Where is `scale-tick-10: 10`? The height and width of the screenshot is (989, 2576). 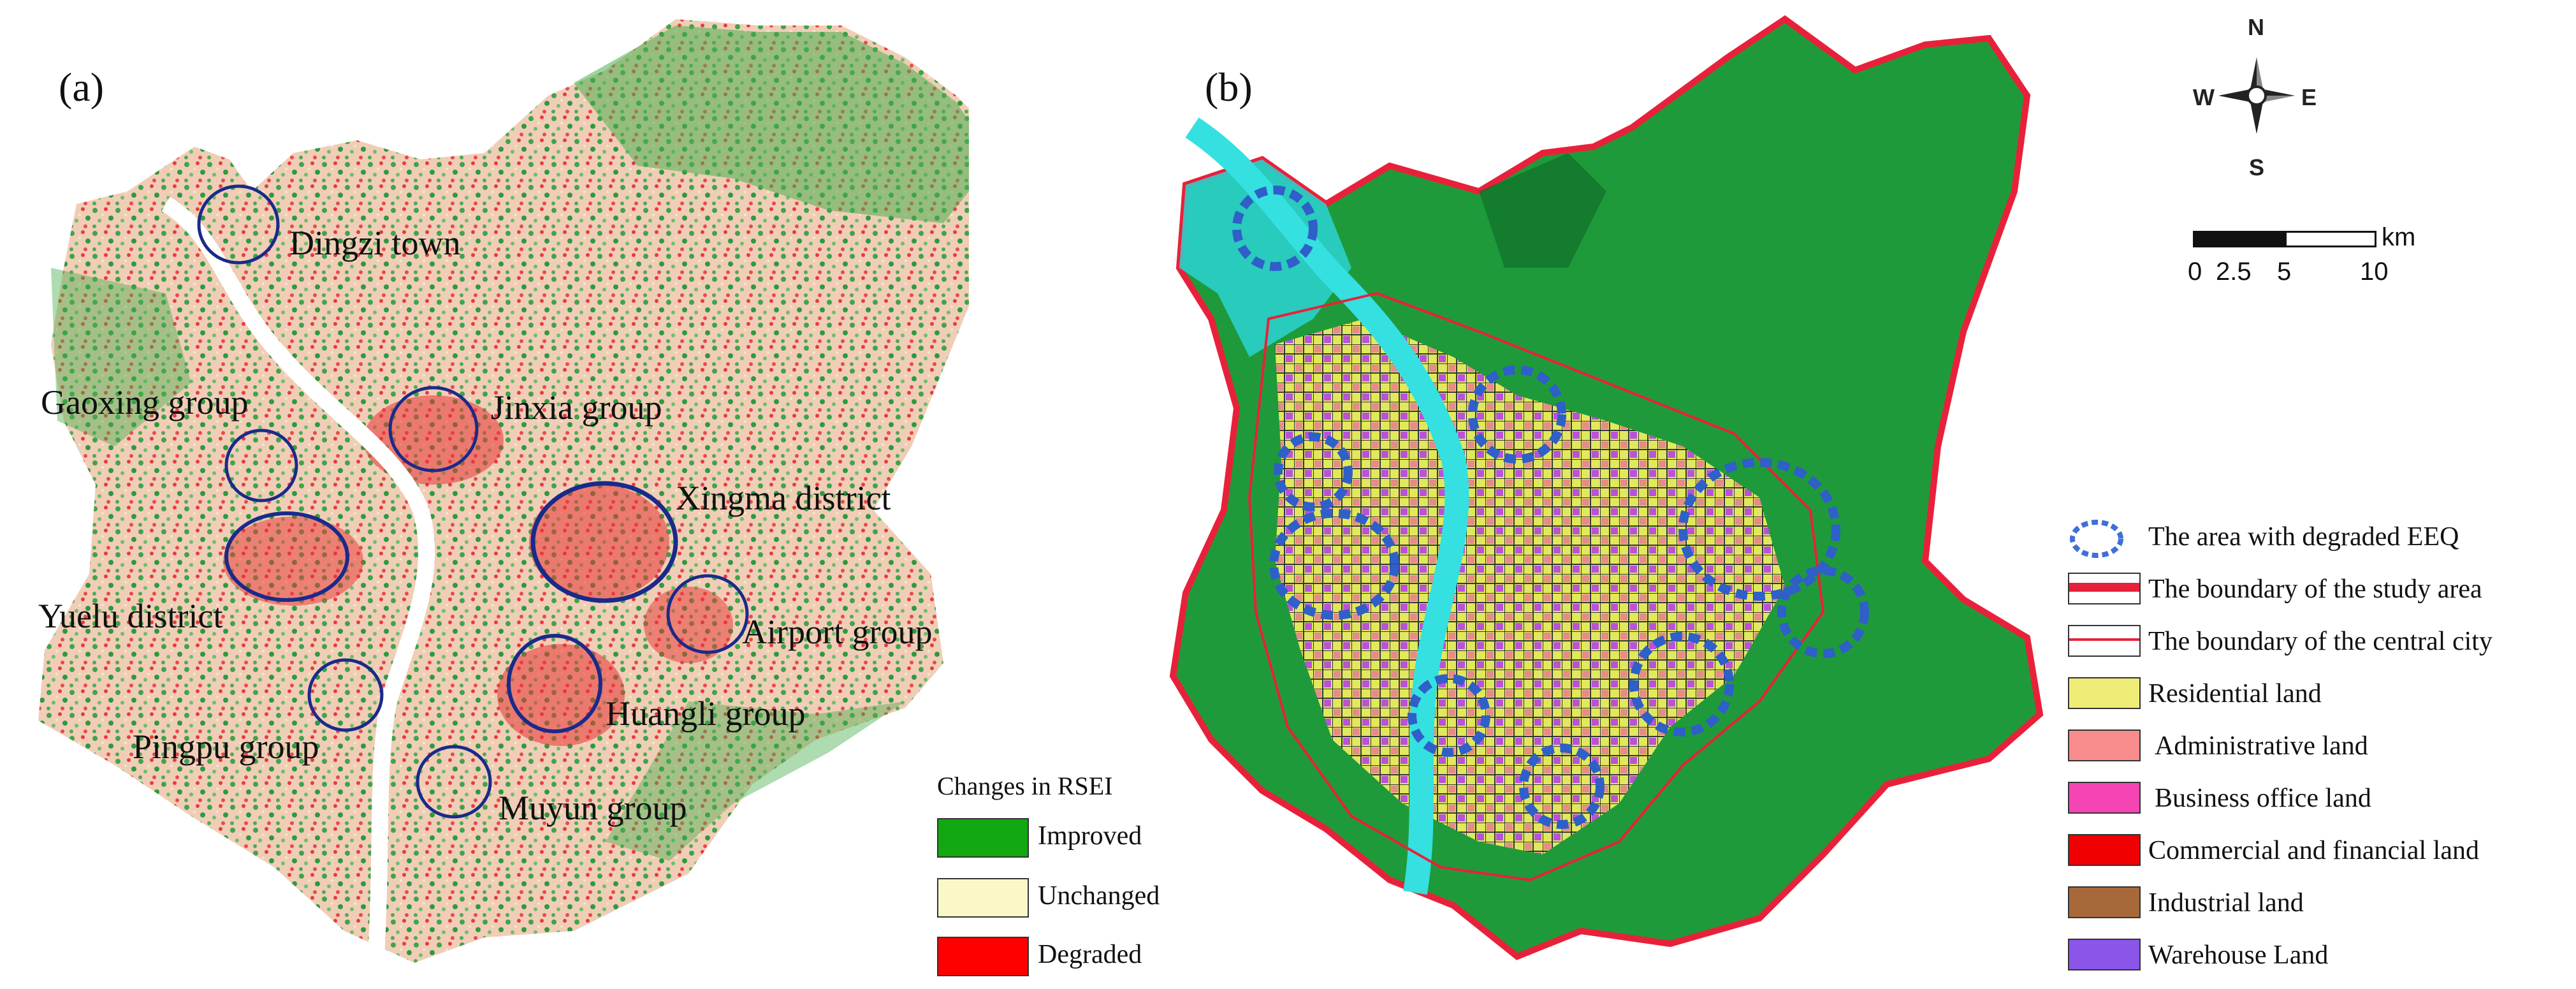
scale-tick-10: 10 is located at coordinates (2374, 272).